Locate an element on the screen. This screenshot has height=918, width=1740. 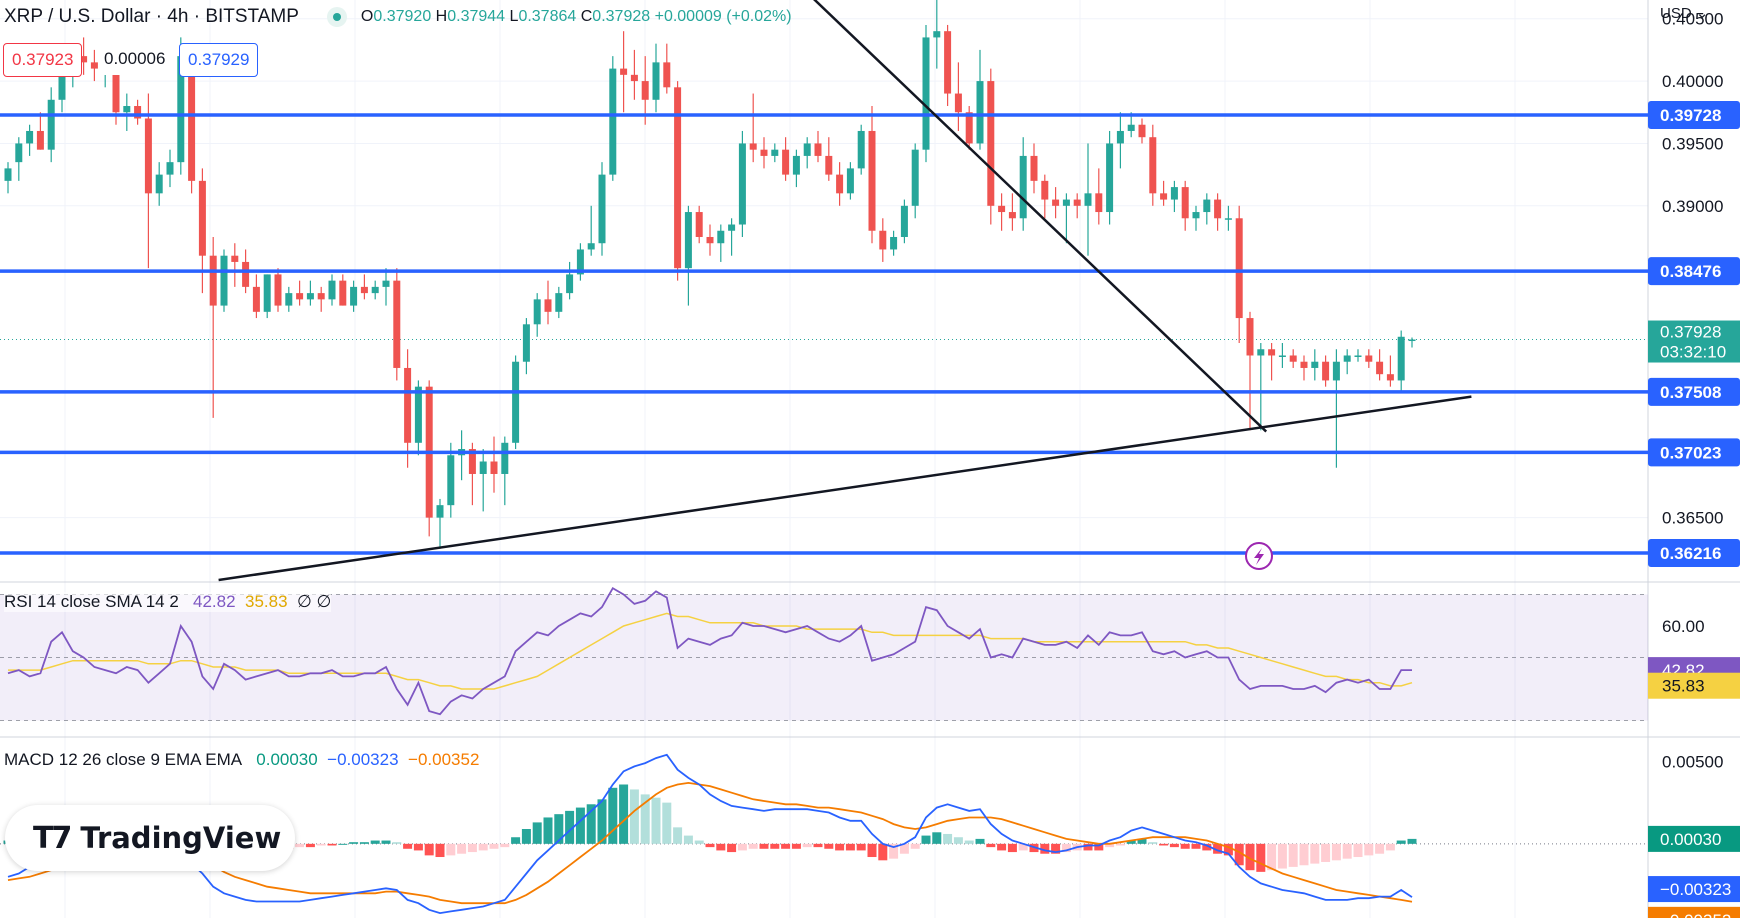
rsi-legend: RSI 14 close SMA 14 2 42.82 35.83 ∅ ∅ is located at coordinates (168, 602).